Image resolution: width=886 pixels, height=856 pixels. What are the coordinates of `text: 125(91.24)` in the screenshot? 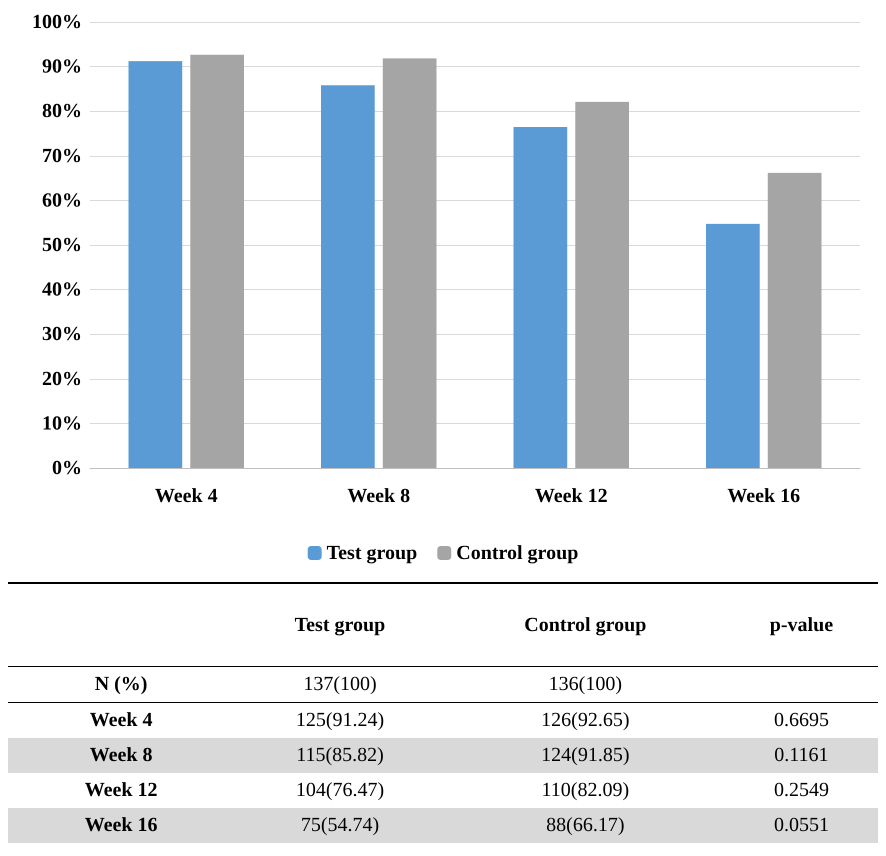 It's located at (340, 720).